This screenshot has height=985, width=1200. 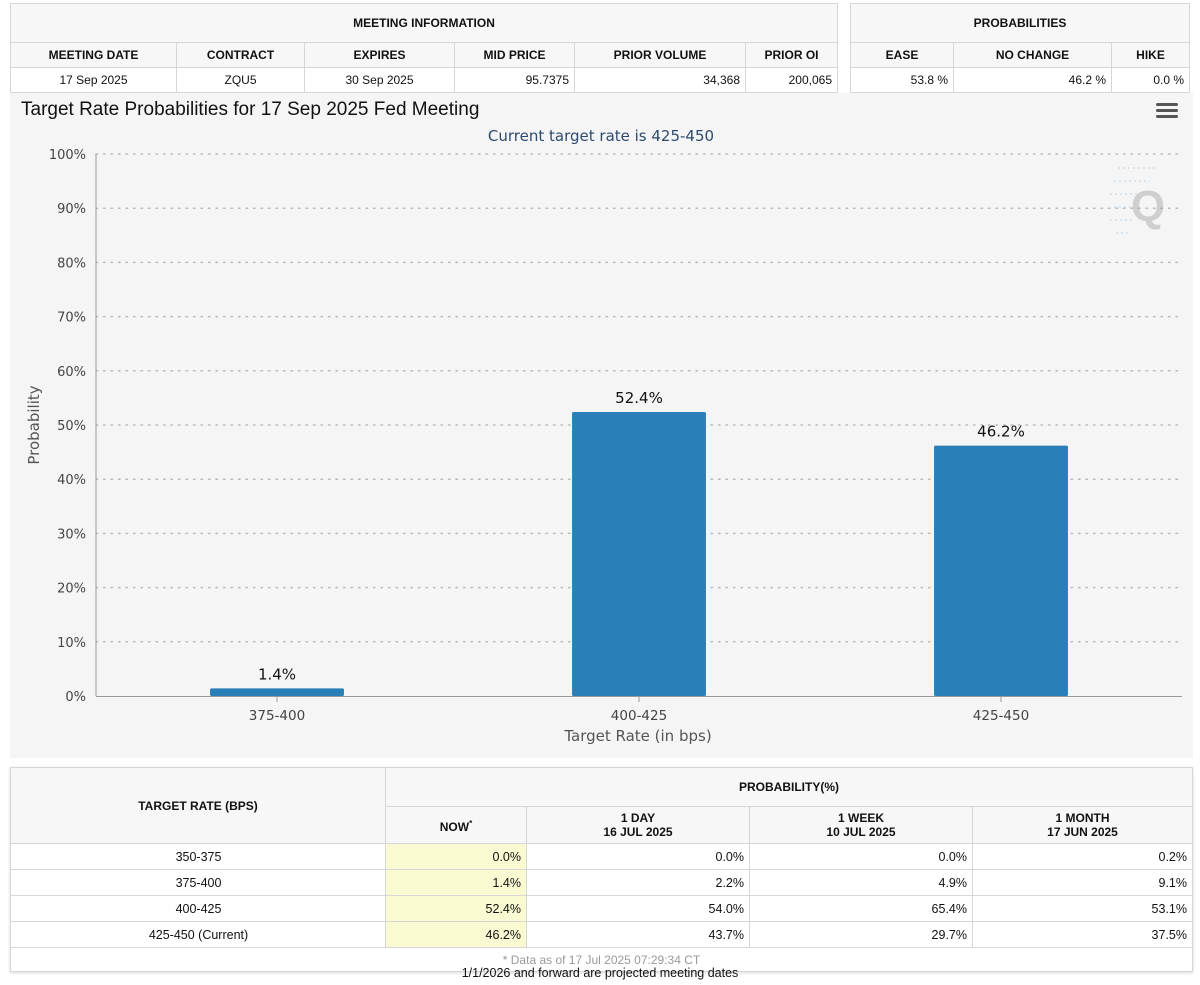 I want to click on y-tick-label: 0%, so click(x=75, y=697).